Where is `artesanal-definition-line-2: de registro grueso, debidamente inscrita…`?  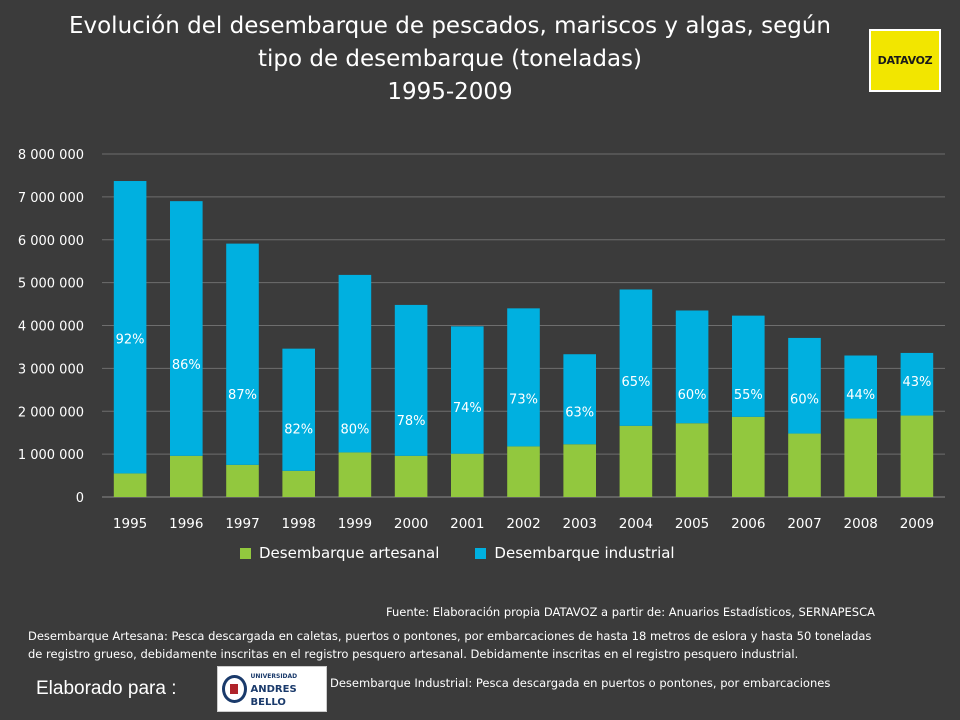
artesanal-definition-line-2: de registro grueso, debidamente inscrita… is located at coordinates (413, 654).